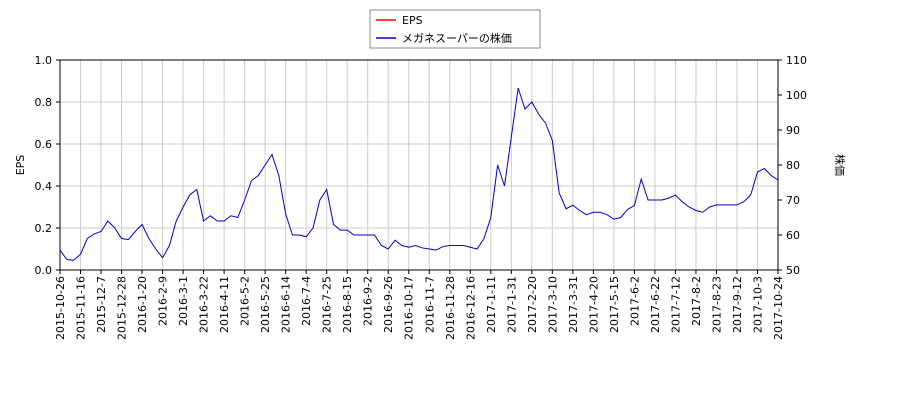 This screenshot has width=900, height=400. What do you see at coordinates (532, 304) in the screenshot?
I see `x-tick-label: 2017-2-20` at bounding box center [532, 304].